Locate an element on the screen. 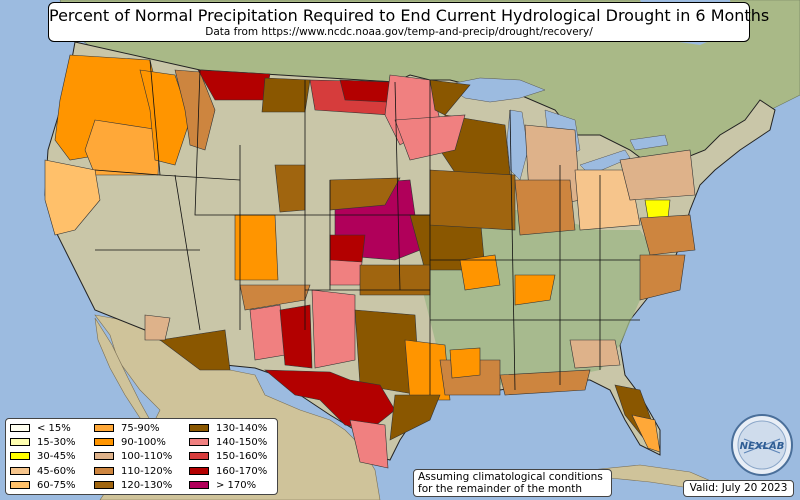 The image size is (800, 500). region-tx-pink is located at coordinates (333, 329).